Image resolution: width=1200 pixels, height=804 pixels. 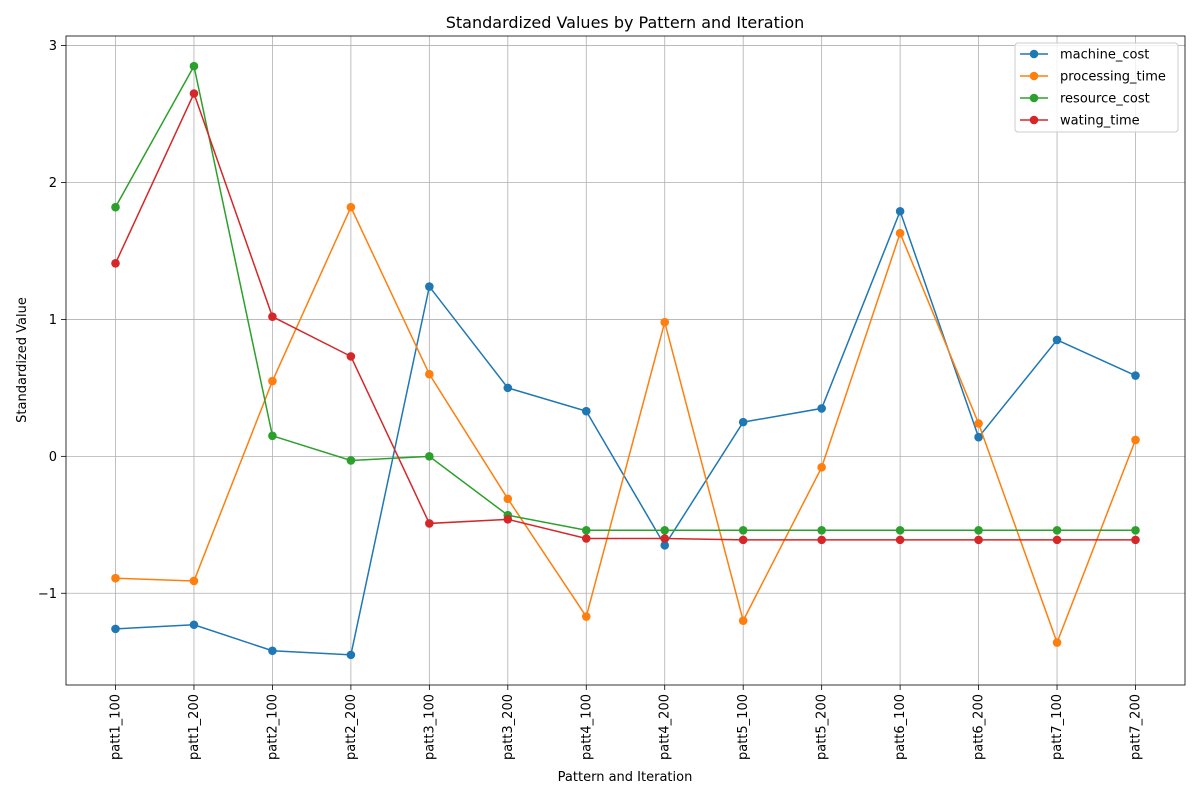 What do you see at coordinates (1105, 99) in the screenshot?
I see `legend-label-resource-cost: resource_cost` at bounding box center [1105, 99].